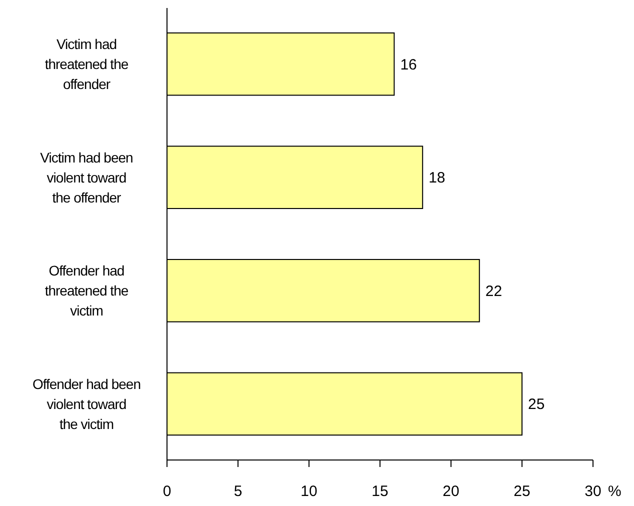 The image size is (634, 506). Describe the element at coordinates (536, 405) in the screenshot. I see `data-label: 25` at that location.